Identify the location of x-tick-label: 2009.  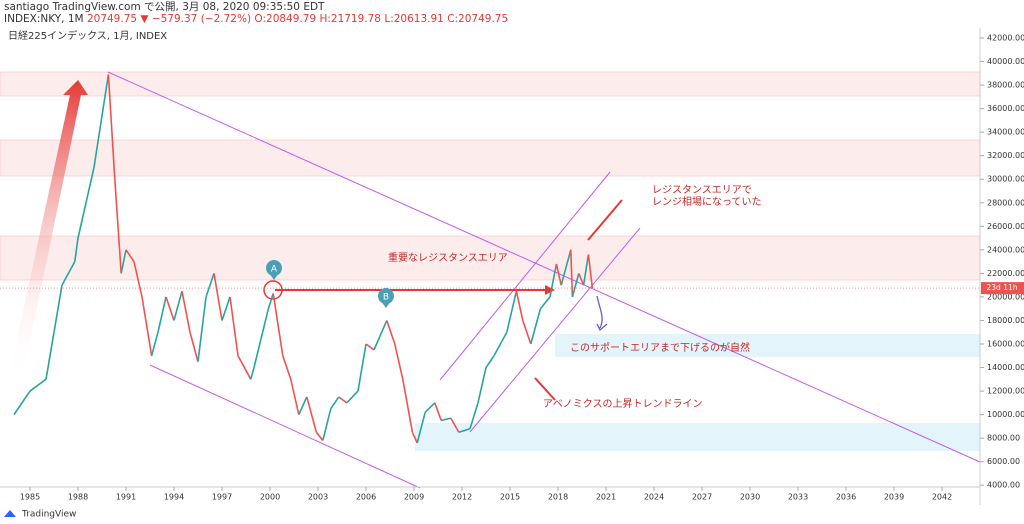
(414, 497).